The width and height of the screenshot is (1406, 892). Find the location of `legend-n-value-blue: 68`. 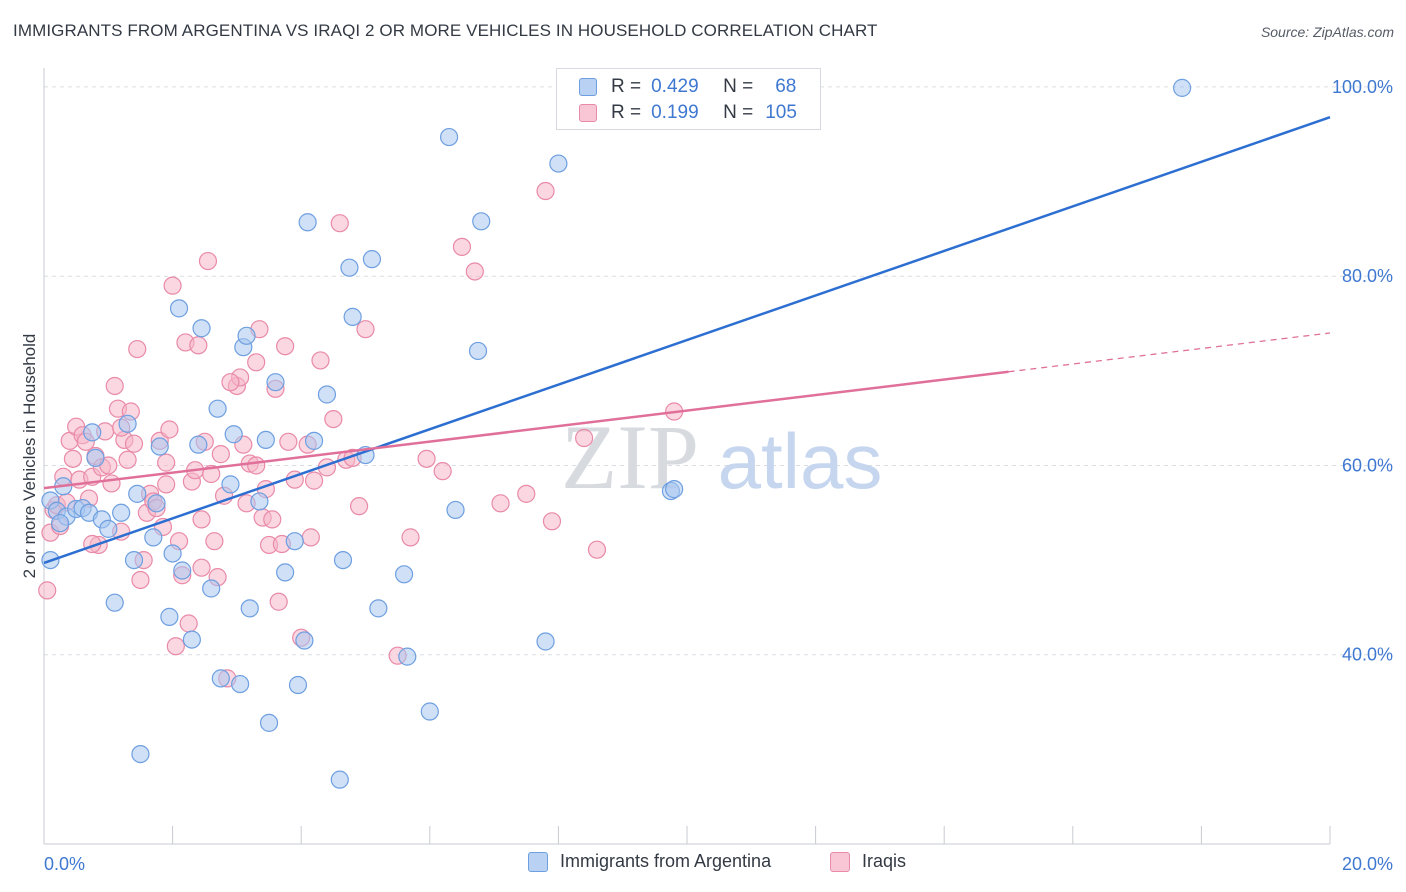

legend-n-value-blue: 68 is located at coordinates (786, 86).